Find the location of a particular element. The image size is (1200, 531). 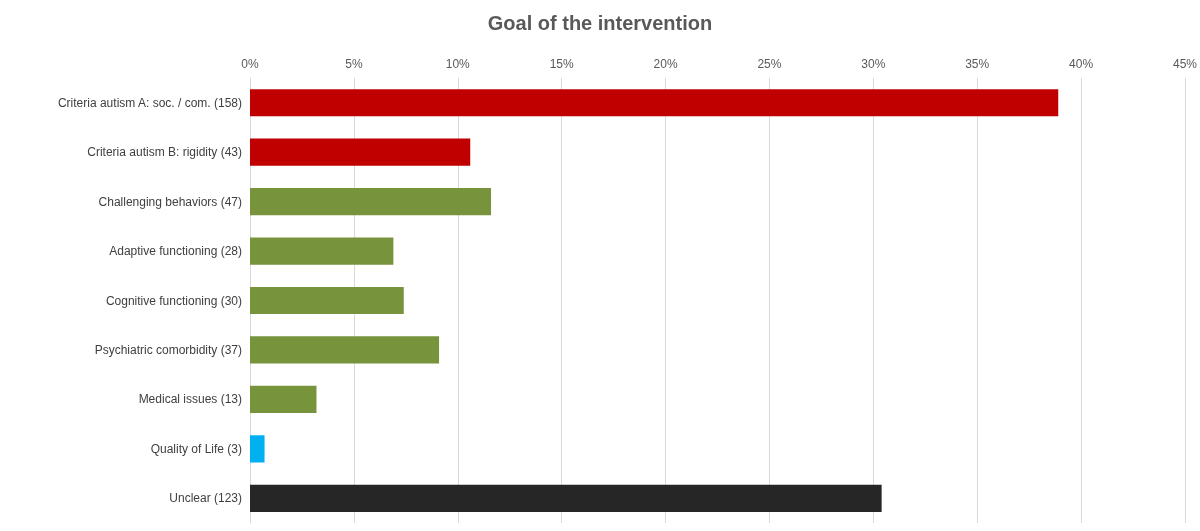

y-tick-label: Psychiatric comorbidity (37) is located at coordinates (168, 349).